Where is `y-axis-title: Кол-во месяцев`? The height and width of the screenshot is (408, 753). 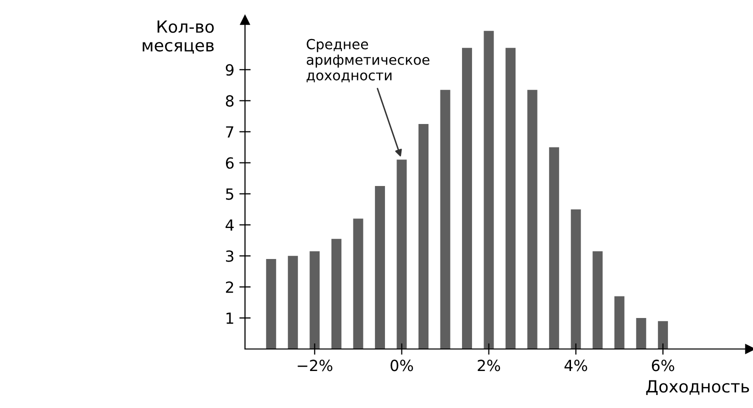 y-axis-title: Кол-во месяцев is located at coordinates (178, 37).